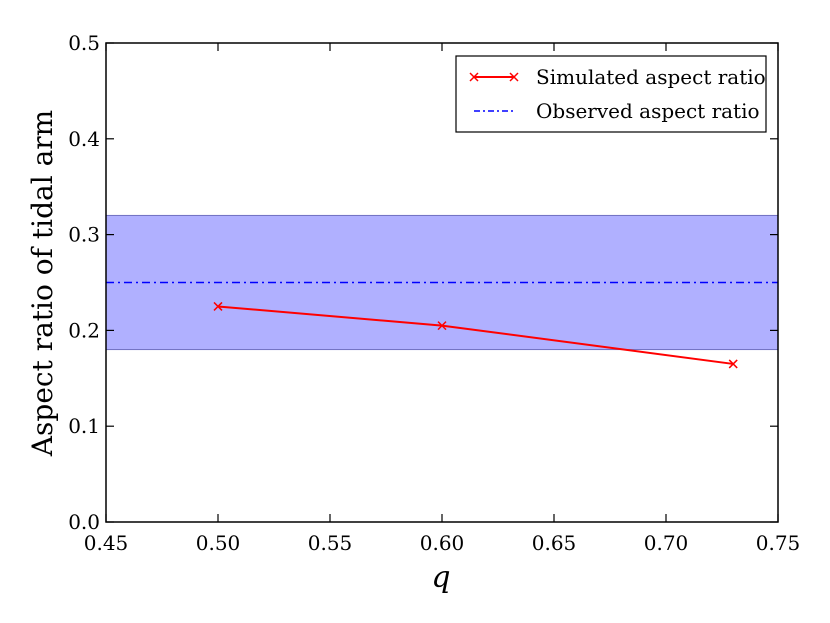 The width and height of the screenshot is (830, 623). Describe the element at coordinates (474, 77) in the screenshot. I see `legend-marker-simulated-left` at that location.